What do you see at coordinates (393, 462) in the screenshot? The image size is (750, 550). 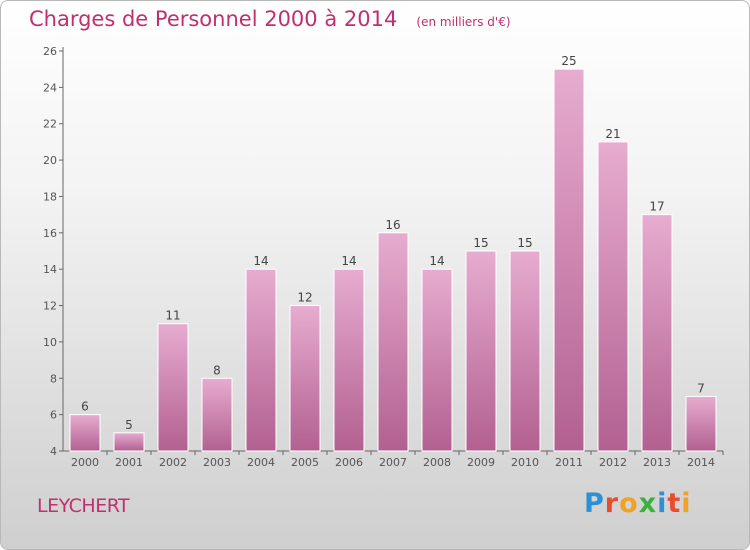 I see `x-tick-label: 2007` at bounding box center [393, 462].